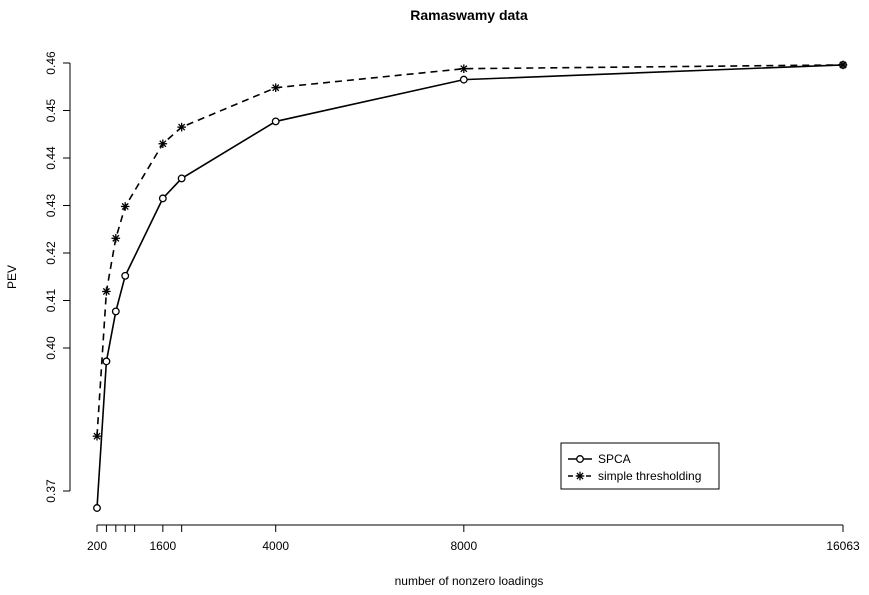 This screenshot has height=595, width=869. What do you see at coordinates (57, 277) in the screenshot?
I see `y-axis: 0.37 0.40 0.41 0.42 0.43 0.44 0.45 0.46` at bounding box center [57, 277].